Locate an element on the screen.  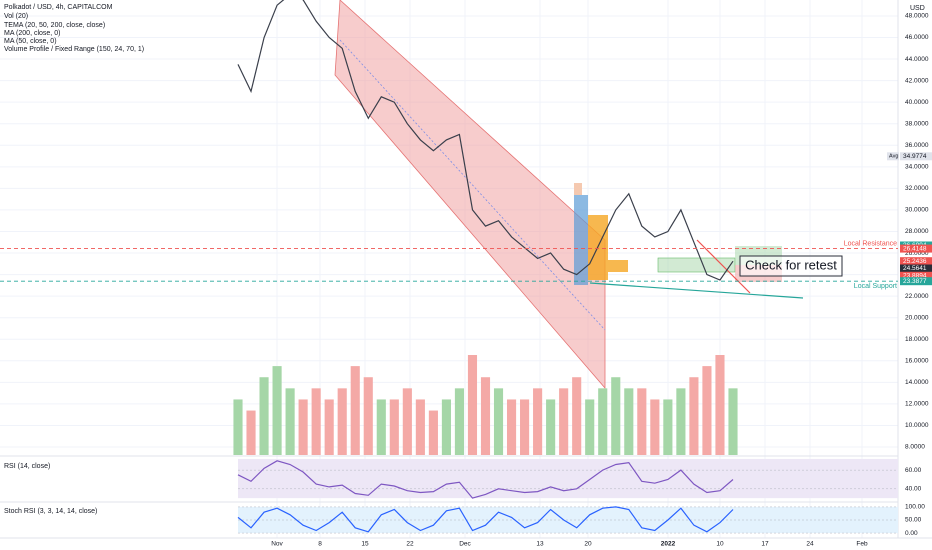
legend-line: MA (200, close, 0) is located at coordinates (32, 33).